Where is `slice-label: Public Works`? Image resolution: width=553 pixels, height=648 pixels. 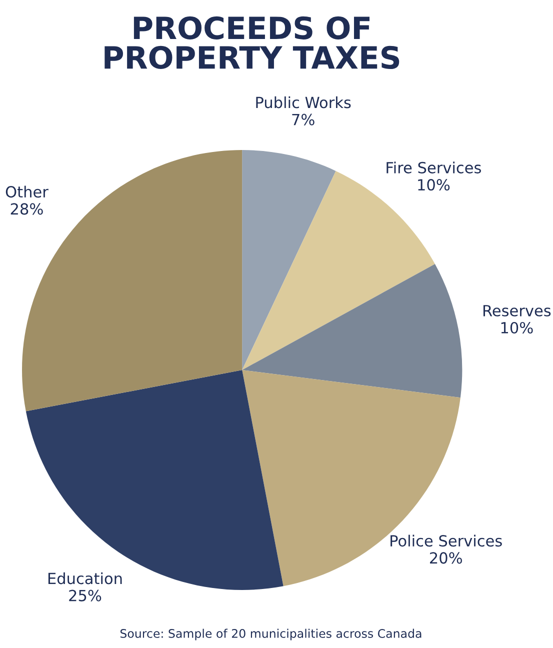
slice-label: Public Works is located at coordinates (303, 102).